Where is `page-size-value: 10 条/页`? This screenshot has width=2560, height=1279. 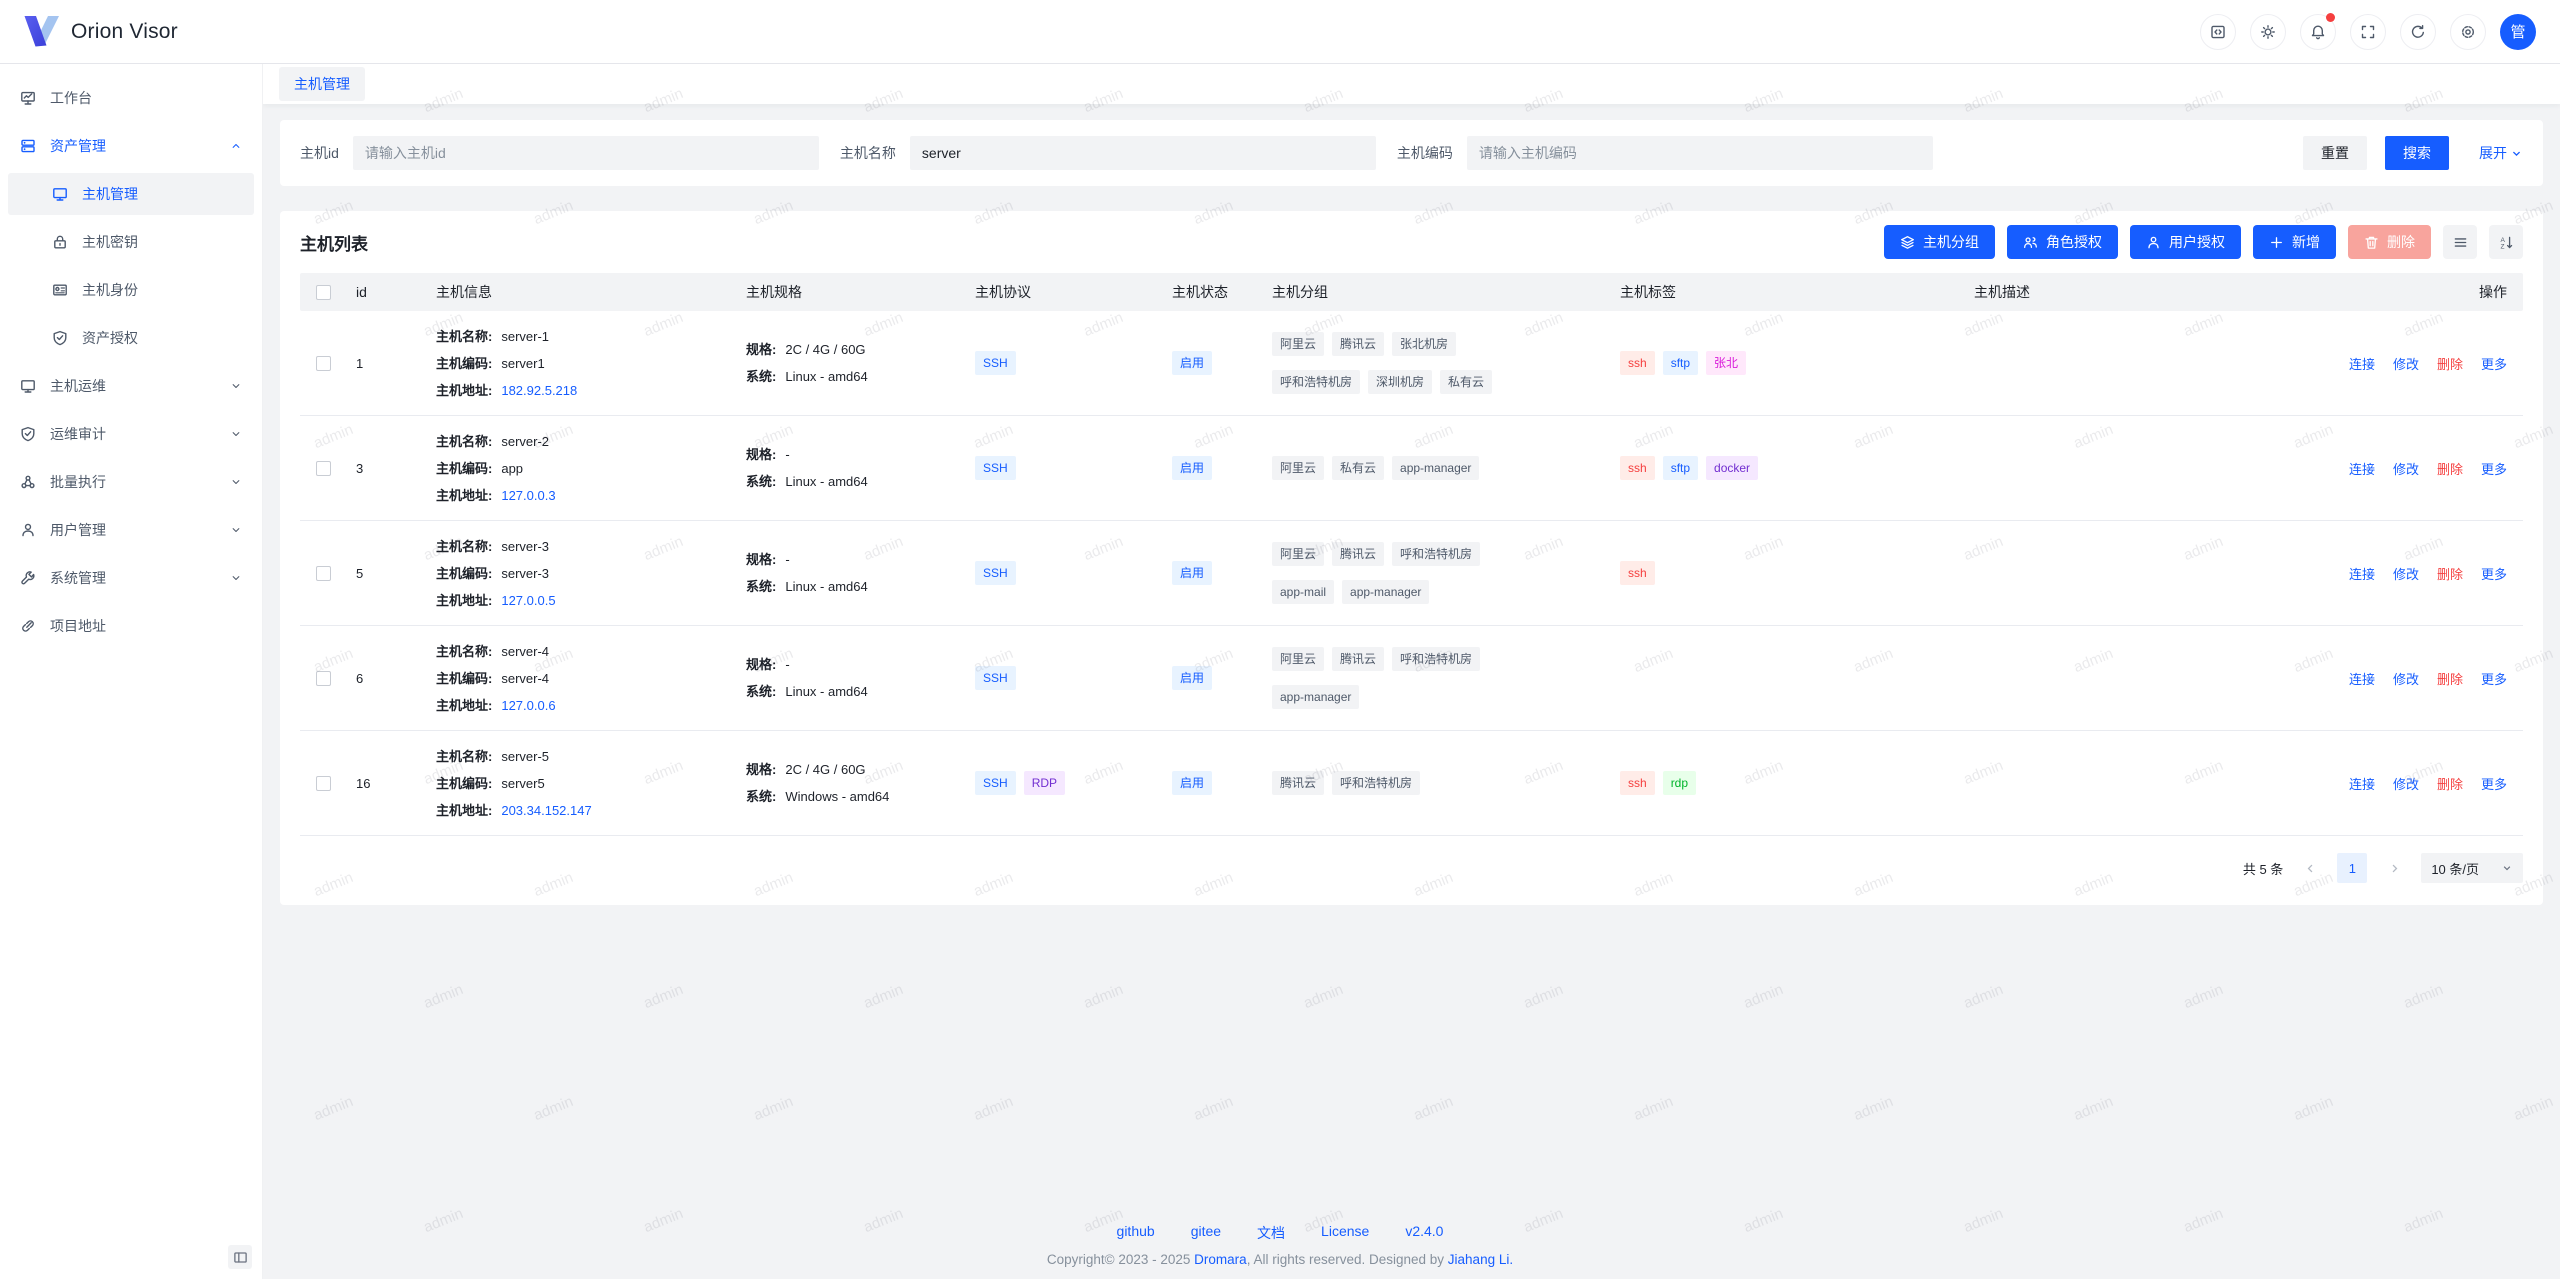
page-size-value: 10 条/页 is located at coordinates (2455, 869).